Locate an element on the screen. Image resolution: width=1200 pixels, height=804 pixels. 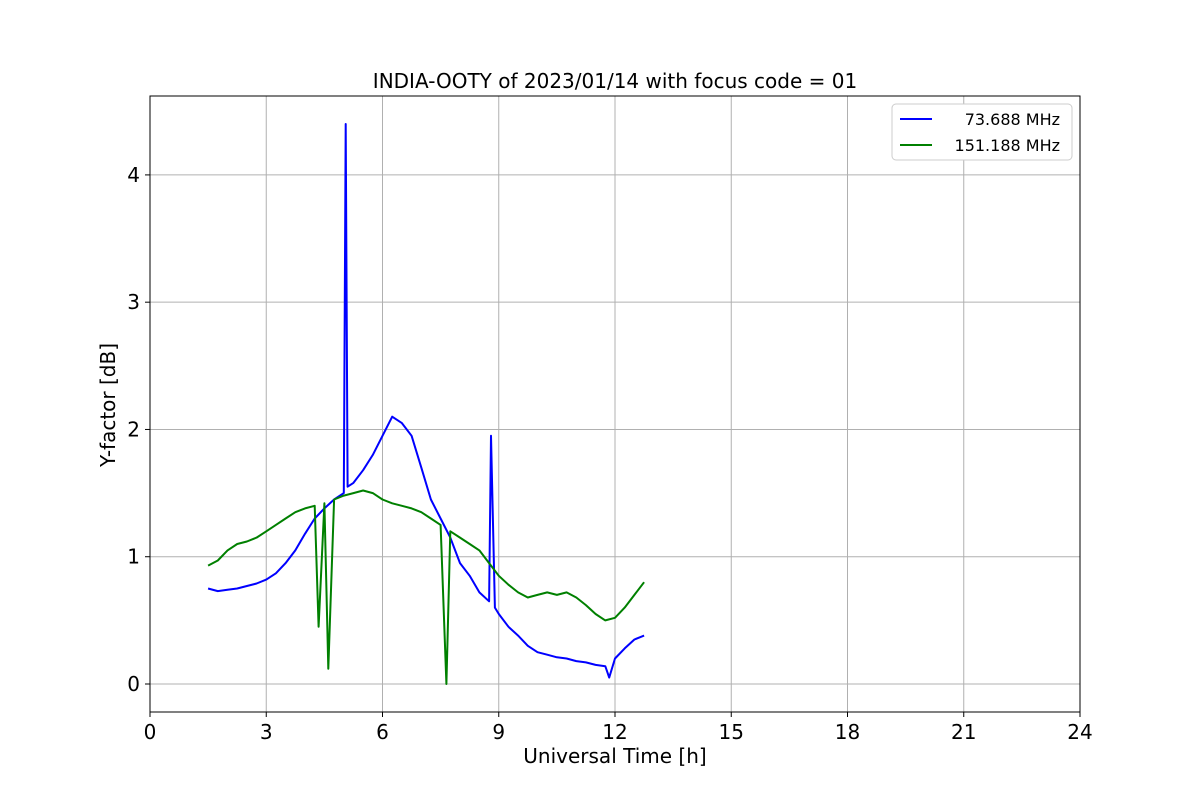
x-tick-label: 9 is located at coordinates (498, 732).